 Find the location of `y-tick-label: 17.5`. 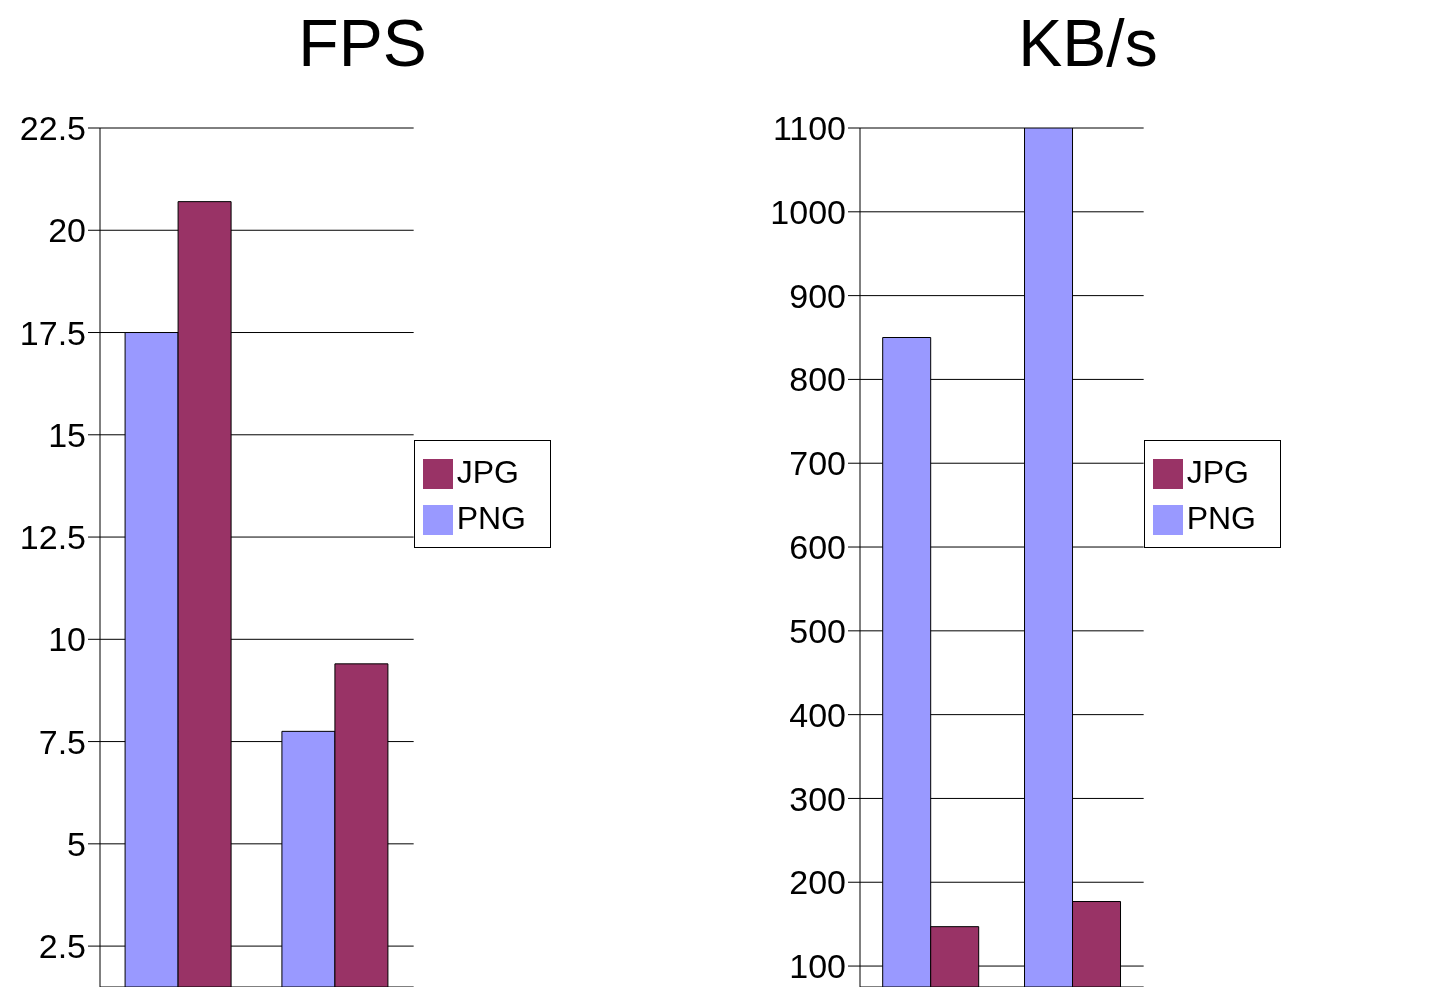

y-tick-label: 17.5 is located at coordinates (52, 332).